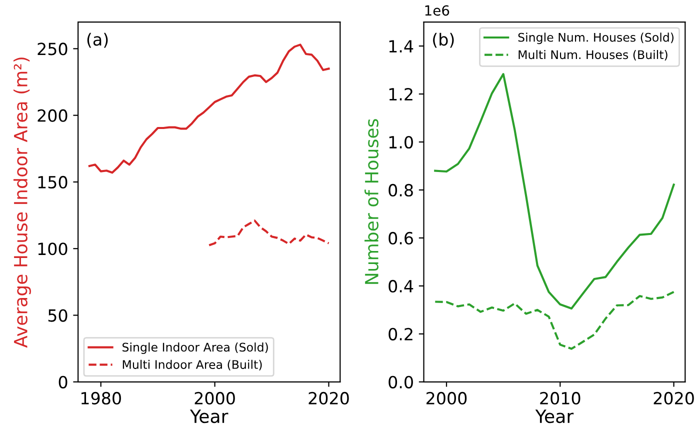 This screenshot has height=432, width=697. I want to click on y-tick-label: 0.4, so click(401, 286).